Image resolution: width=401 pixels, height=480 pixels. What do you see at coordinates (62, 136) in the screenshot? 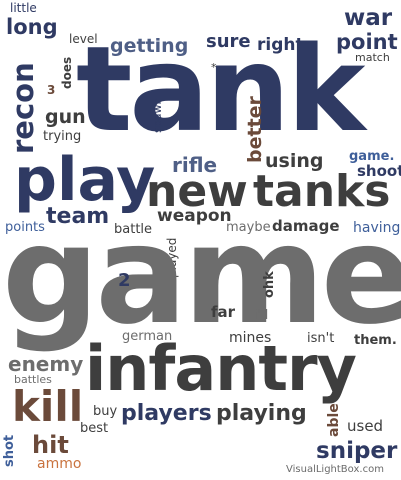
I see `word-trying: trying` at bounding box center [62, 136].